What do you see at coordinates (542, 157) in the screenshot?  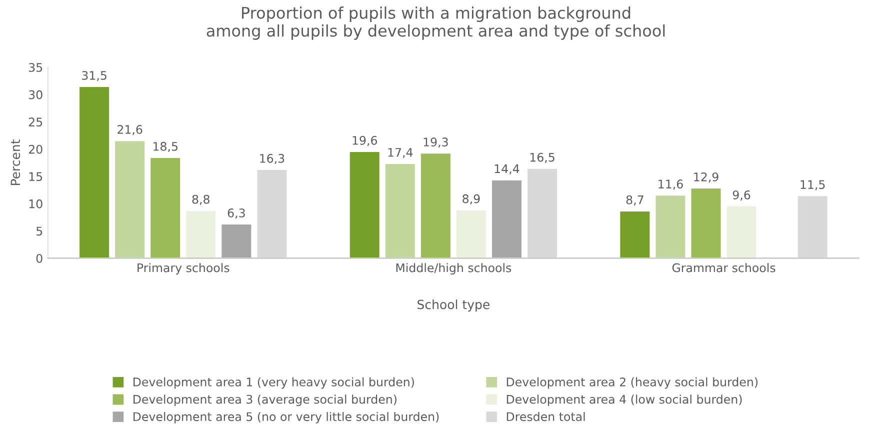 I see `data-label: 16,5` at bounding box center [542, 157].